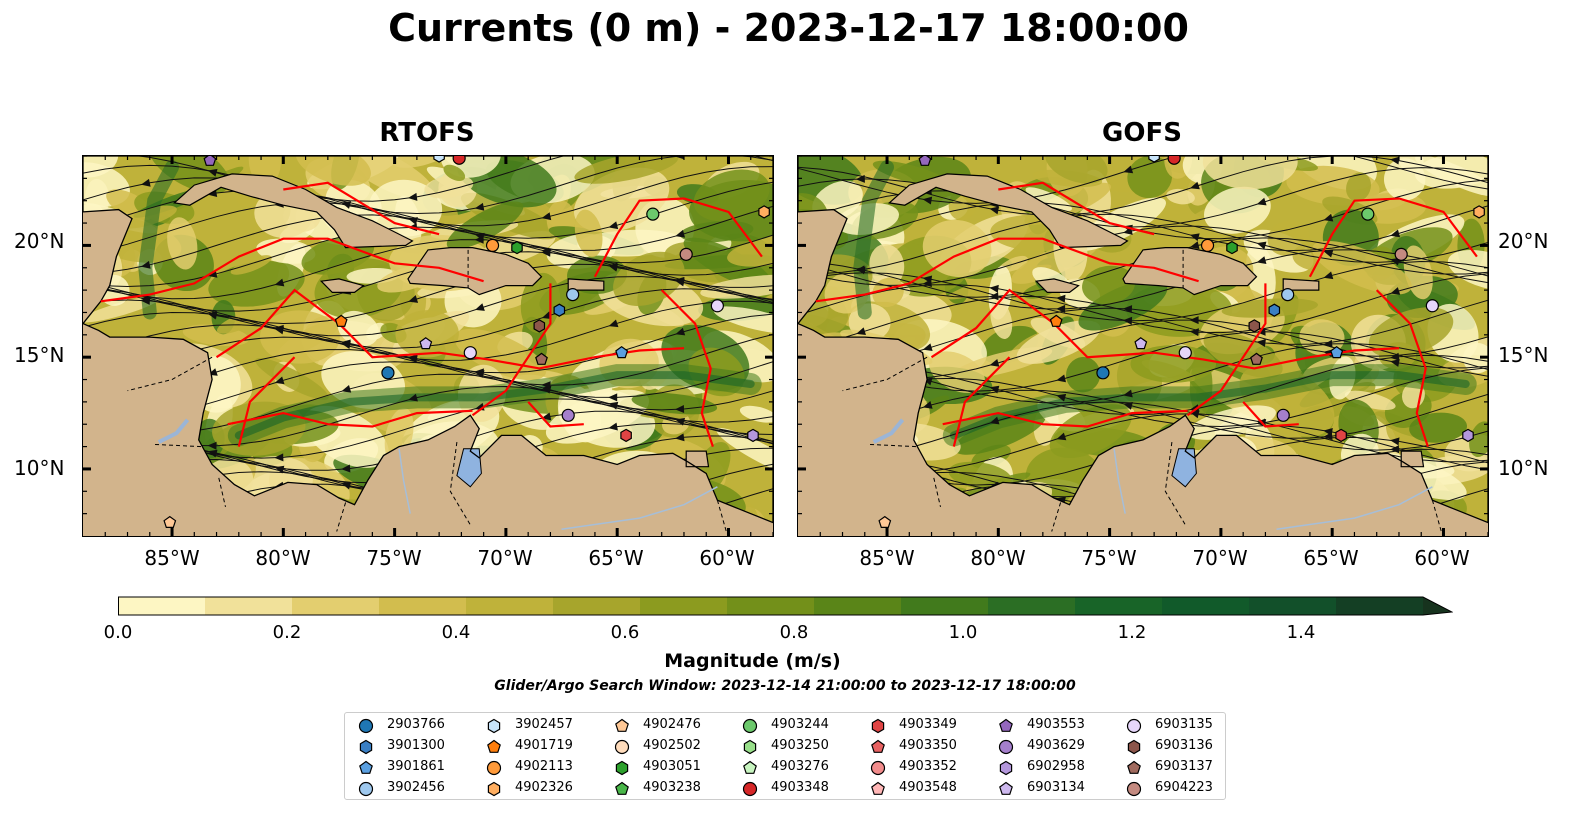 The width and height of the screenshot is (1577, 827). Describe the element at coordinates (672, 745) in the screenshot. I see `legend-label: 4902502` at that location.